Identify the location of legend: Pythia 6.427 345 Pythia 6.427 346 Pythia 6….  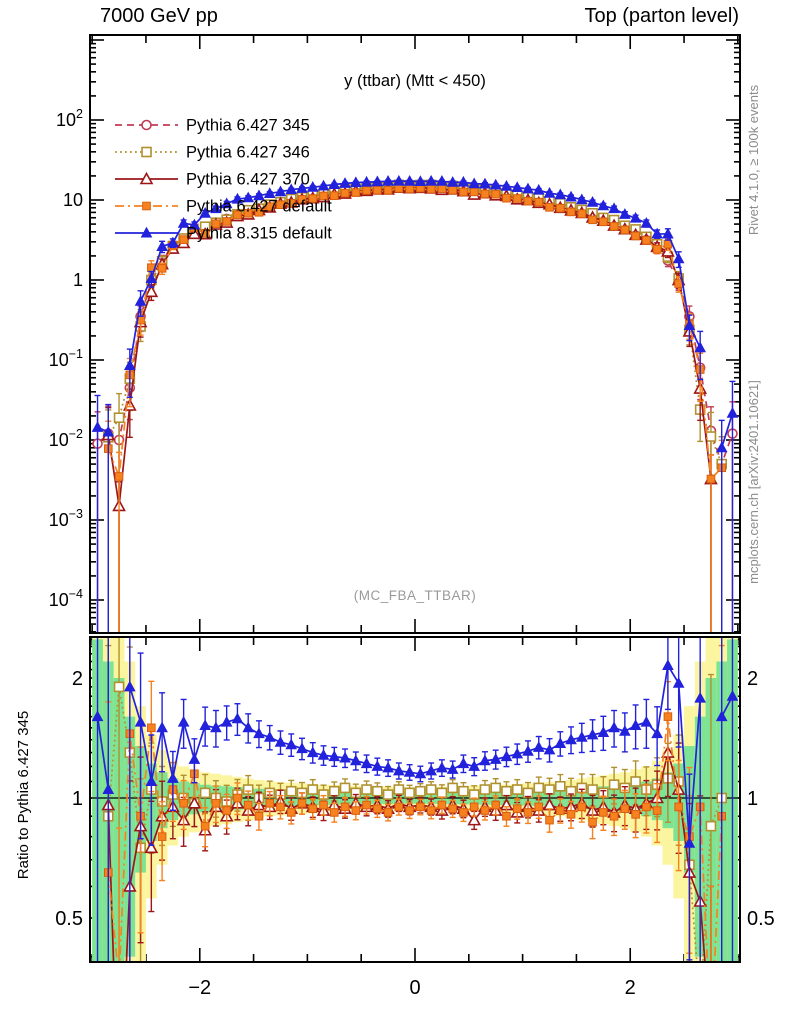
(223, 180).